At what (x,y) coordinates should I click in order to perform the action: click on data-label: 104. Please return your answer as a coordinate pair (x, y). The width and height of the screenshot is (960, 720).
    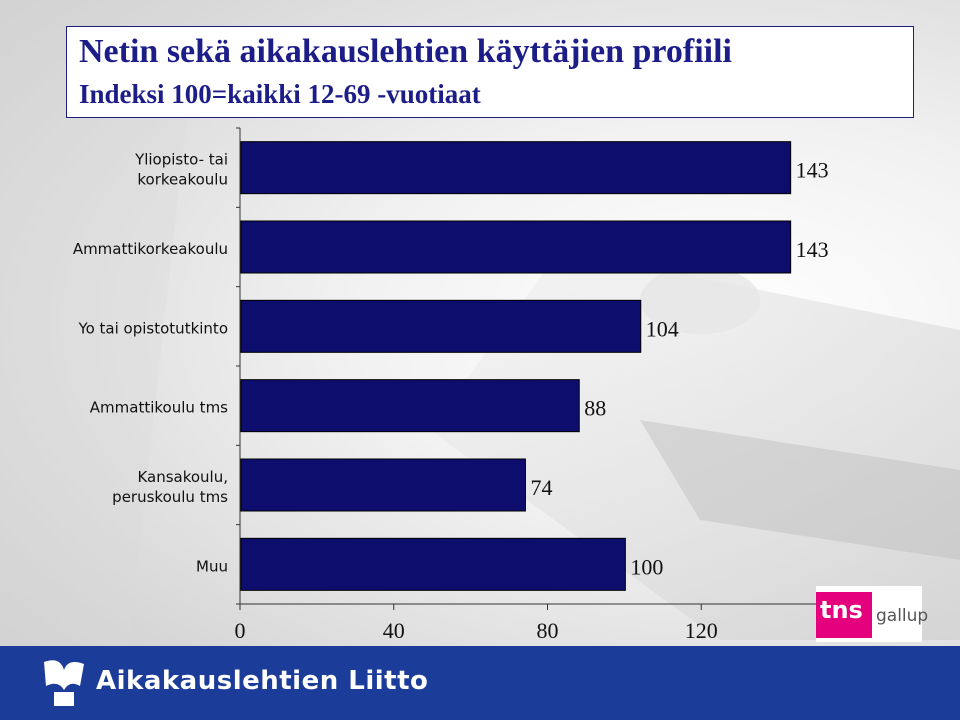
    Looking at the image, I should click on (662, 328).